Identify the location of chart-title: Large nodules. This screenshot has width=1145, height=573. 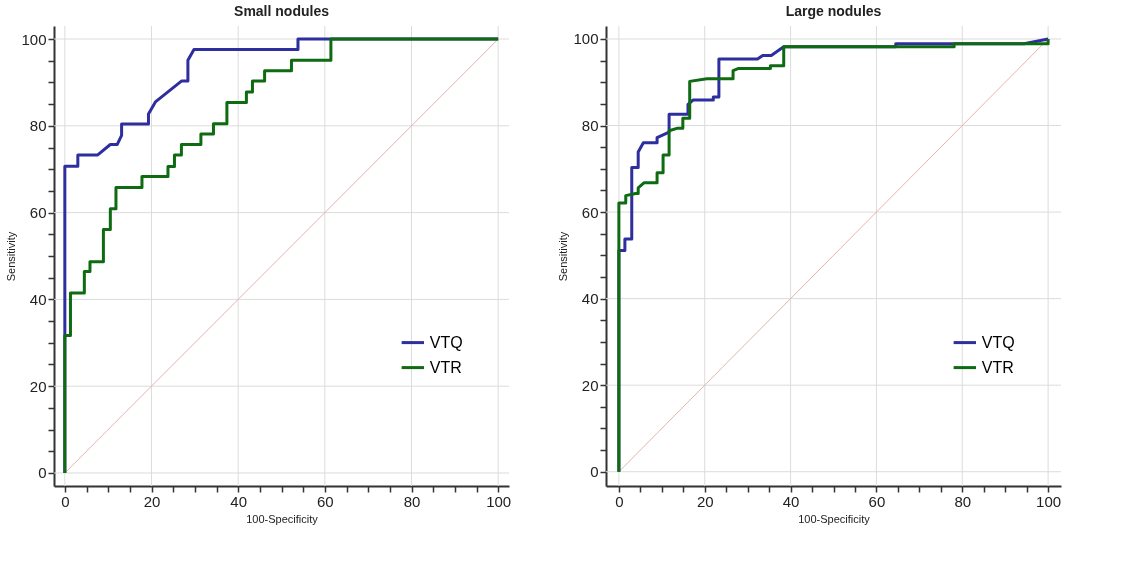
(833, 11).